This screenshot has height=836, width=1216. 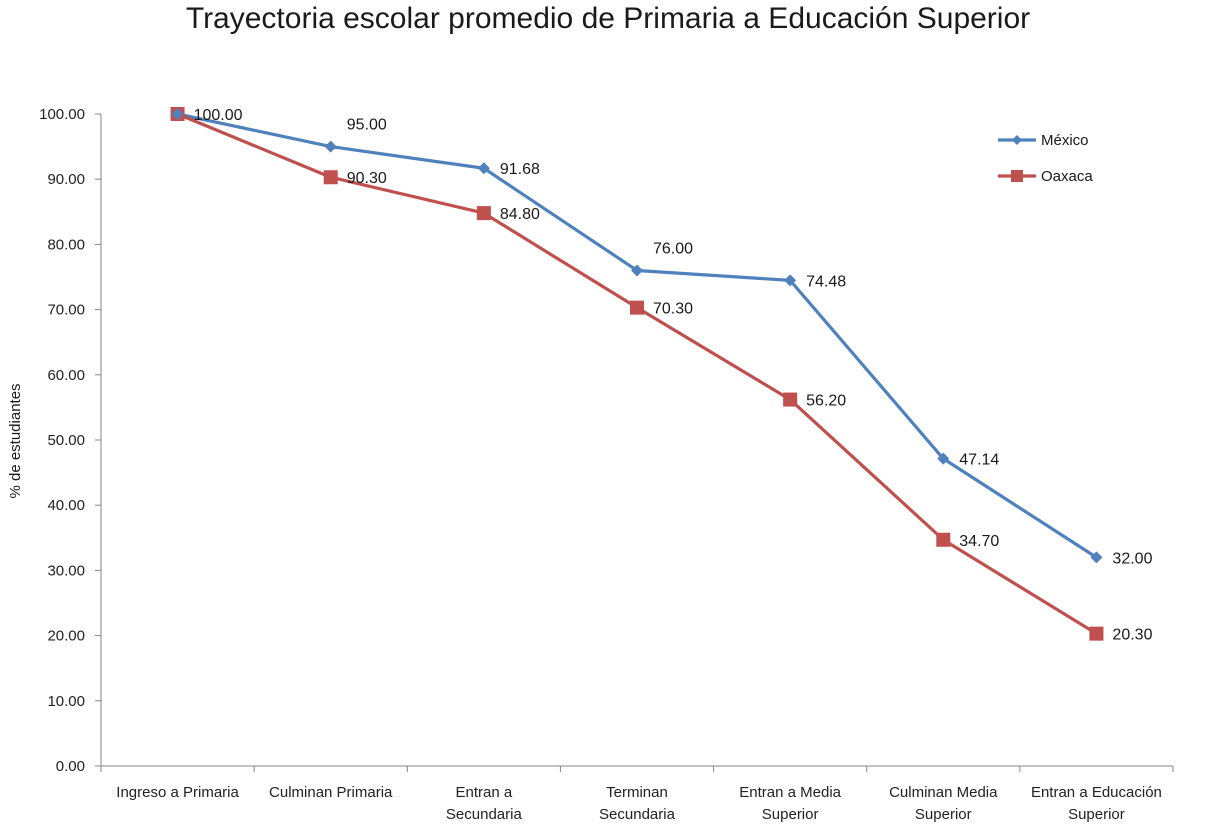 What do you see at coordinates (66, 375) in the screenshot?
I see `y-tick-label: 60.00` at bounding box center [66, 375].